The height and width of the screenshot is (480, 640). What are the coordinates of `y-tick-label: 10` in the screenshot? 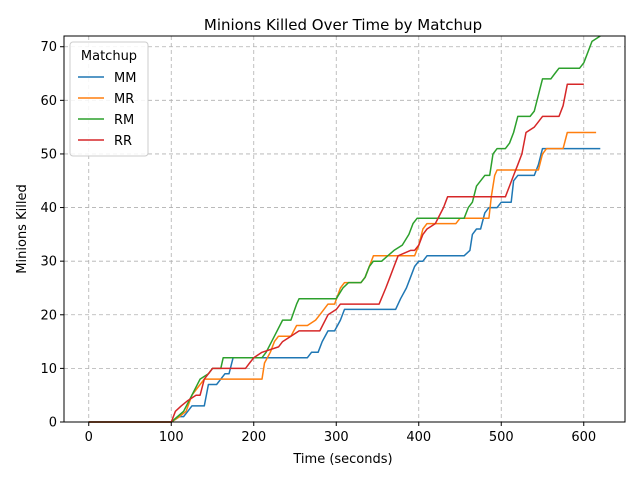 It's located at (48, 369).